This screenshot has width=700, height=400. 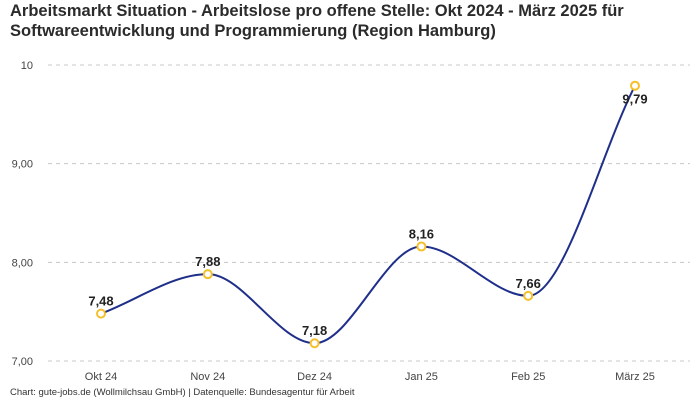 I want to click on data-label: 8,16, so click(x=421, y=234).